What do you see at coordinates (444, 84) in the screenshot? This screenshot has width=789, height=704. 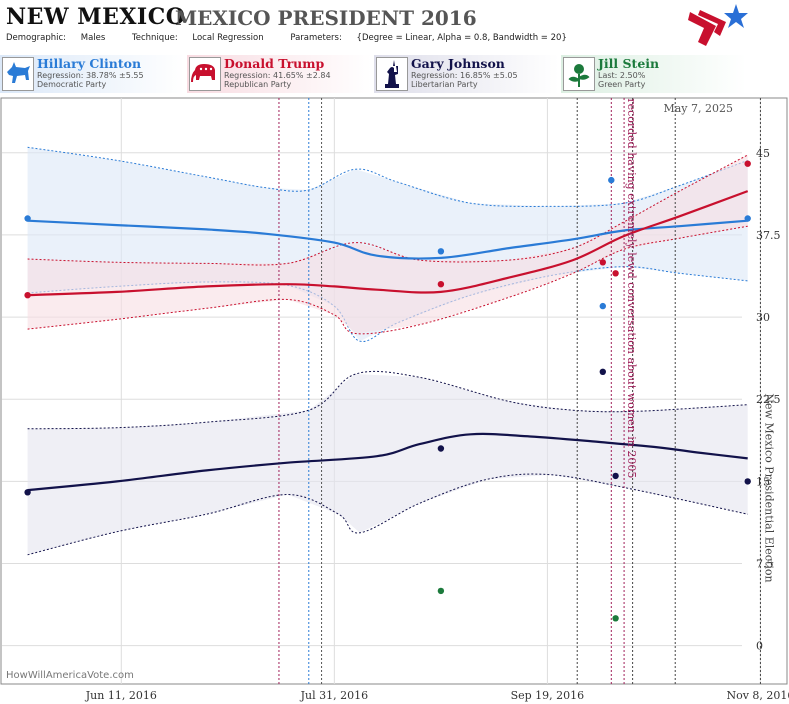 I see `candidate-party: Libertarian Party` at bounding box center [444, 84].